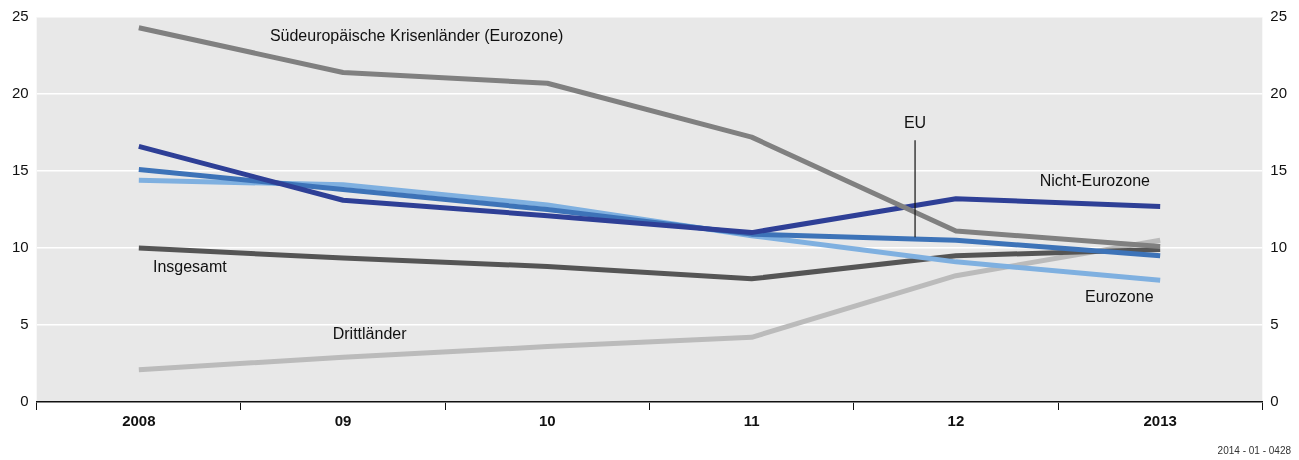  I want to click on series-label: Südeuropäische Krisenländer (Eurozone), so click(416, 36).